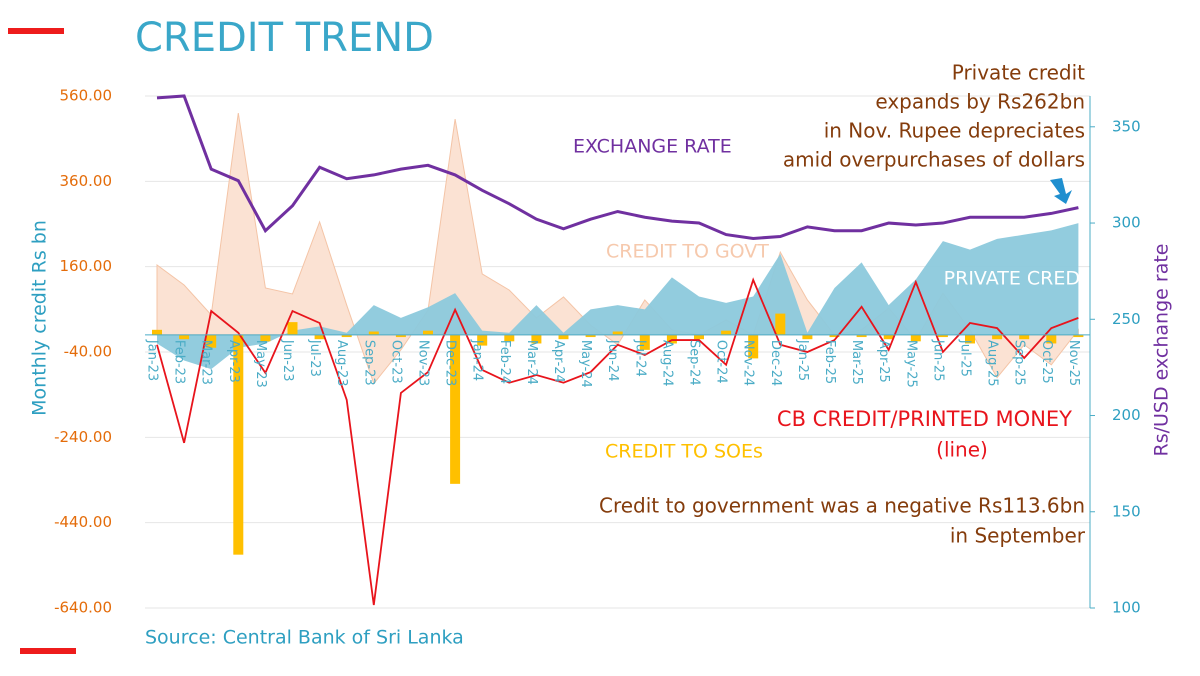 The image size is (1200, 676). I want to click on x-tick-label: Jul-25, so click(965, 358).